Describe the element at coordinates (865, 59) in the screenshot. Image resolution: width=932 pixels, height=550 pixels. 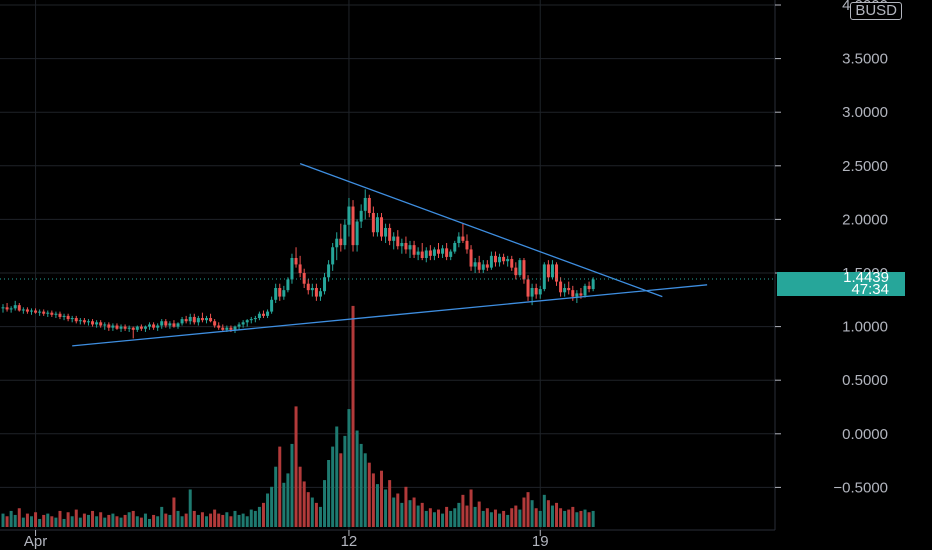
I see `y-tick-label: 3.5000` at that location.